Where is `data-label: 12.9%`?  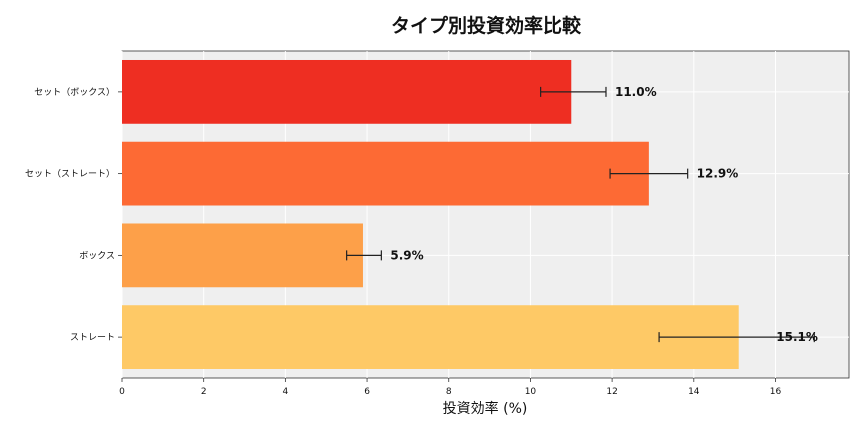 data-label: 12.9% is located at coordinates (718, 174).